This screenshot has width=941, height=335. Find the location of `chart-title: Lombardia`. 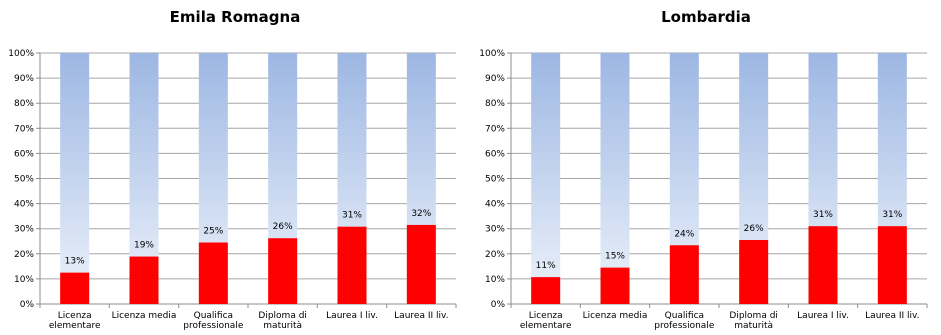

chart-title: Lombardia is located at coordinates (706, 17).